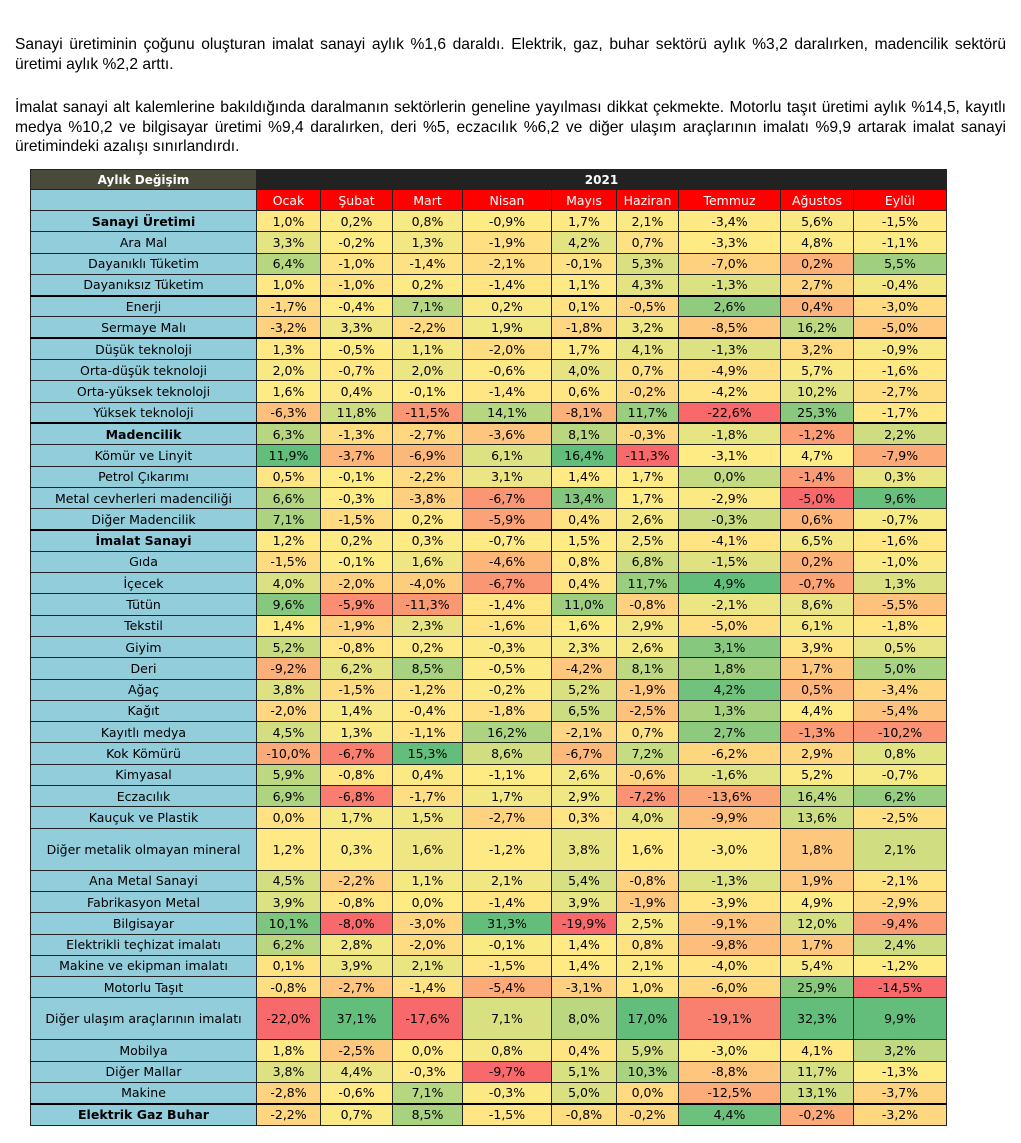 Image resolution: width=1021 pixels, height=1143 pixels. Describe the element at coordinates (143, 966) in the screenshot. I see `row-label: Makine ve ekipman imalatı` at that location.